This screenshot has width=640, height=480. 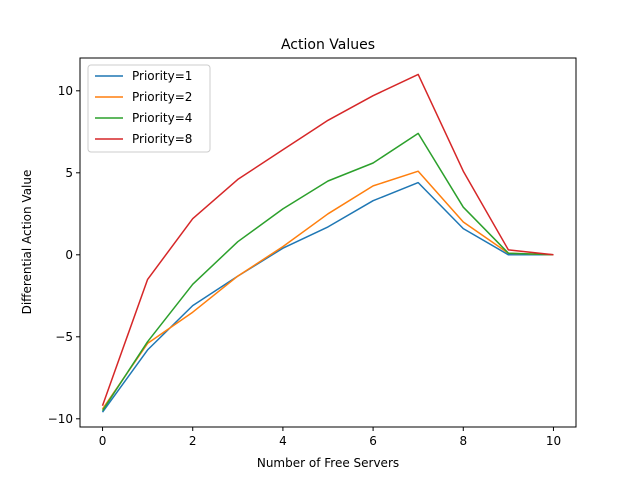 I want to click on x-tick-label: 6, so click(x=373, y=441).